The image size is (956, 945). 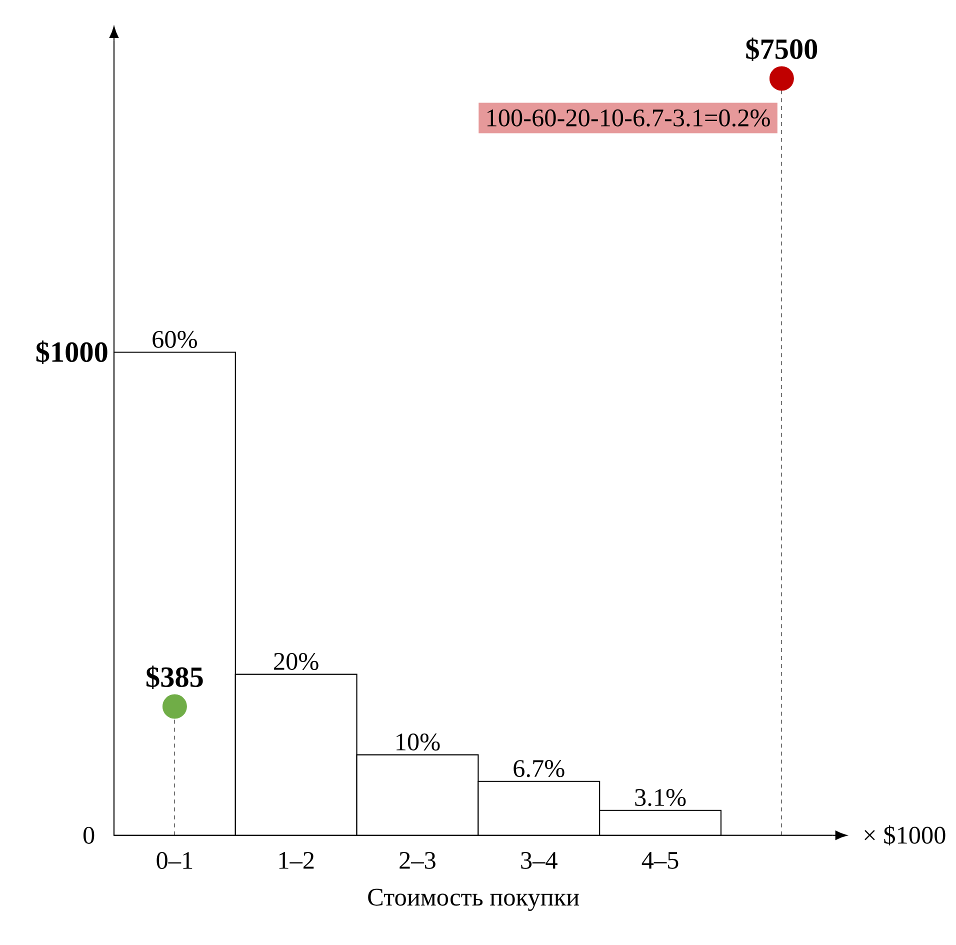 What do you see at coordinates (905, 835) in the screenshot?
I see `text: × $1000` at bounding box center [905, 835].